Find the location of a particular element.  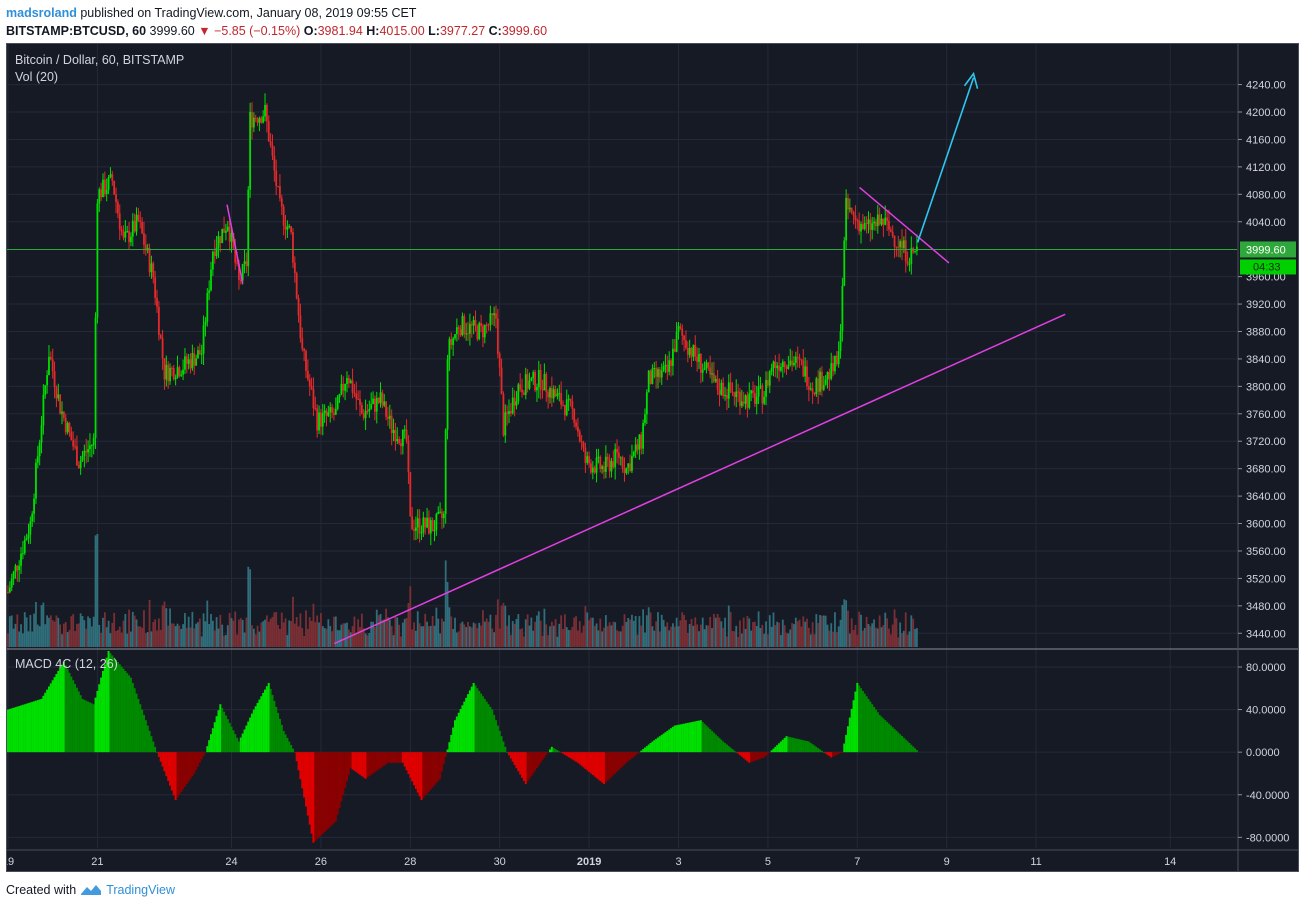

time-tick-label: 9 is located at coordinates (947, 862).